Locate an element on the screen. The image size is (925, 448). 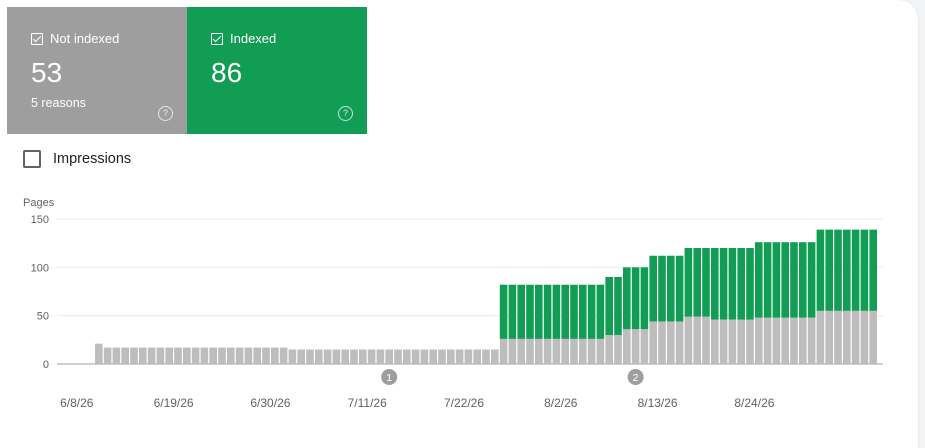
impressions-toggle: Impressions is located at coordinates (77, 159).